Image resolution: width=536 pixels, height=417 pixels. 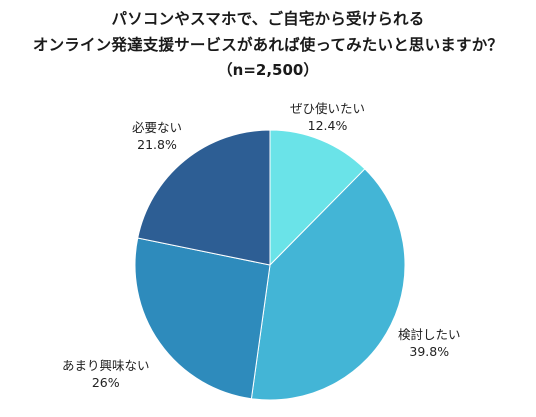 I want to click on slice-label-amari-value: 26%, so click(x=105, y=382).